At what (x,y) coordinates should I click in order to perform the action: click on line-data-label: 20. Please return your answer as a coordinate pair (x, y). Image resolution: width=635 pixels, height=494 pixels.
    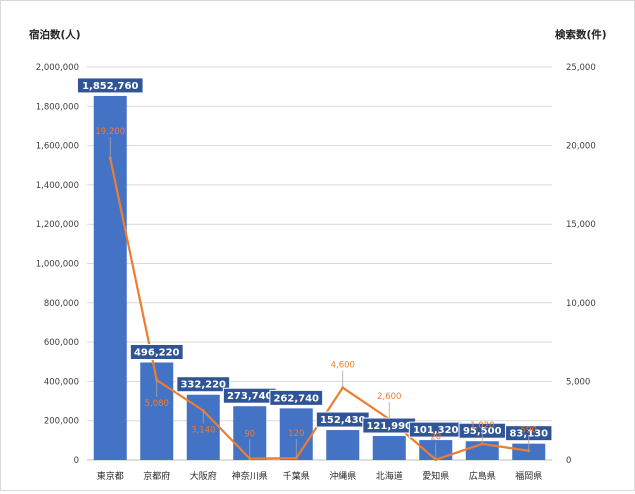
    Looking at the image, I should click on (435, 438).